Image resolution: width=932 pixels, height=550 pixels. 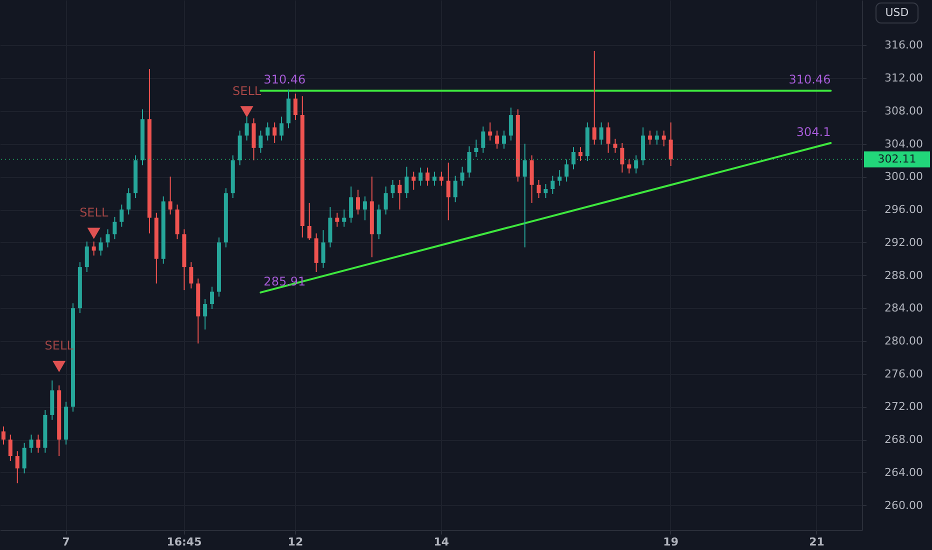 I want to click on y-tick-label: 288.00, so click(x=903, y=275).